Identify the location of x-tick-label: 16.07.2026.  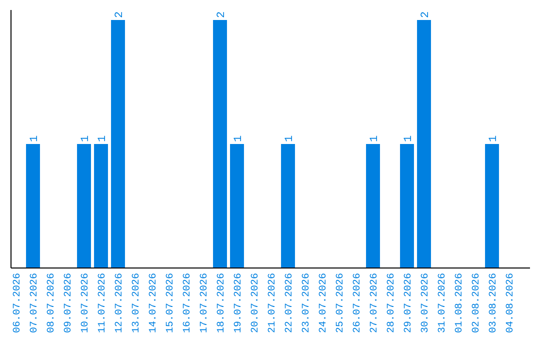
(188, 303).